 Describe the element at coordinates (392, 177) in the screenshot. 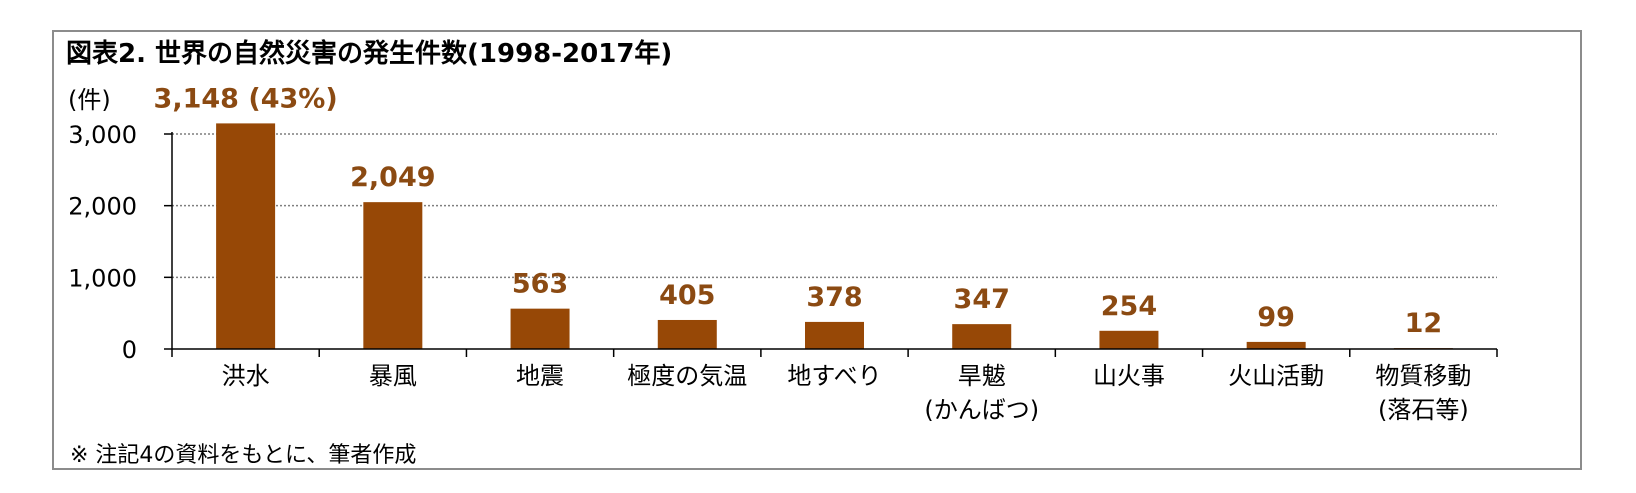

I see `data-label-1: 2,049` at that location.